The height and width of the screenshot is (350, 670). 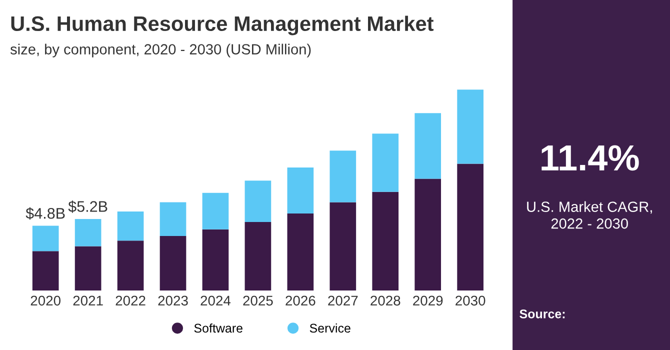 What do you see at coordinates (330, 328) in the screenshot?
I see `legend-label: Service` at bounding box center [330, 328].